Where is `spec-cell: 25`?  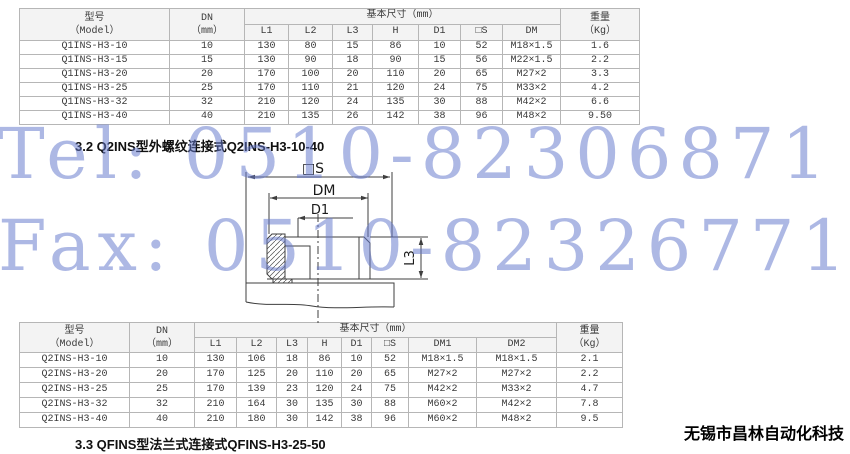 spec-cell: 25 is located at coordinates (162, 390).